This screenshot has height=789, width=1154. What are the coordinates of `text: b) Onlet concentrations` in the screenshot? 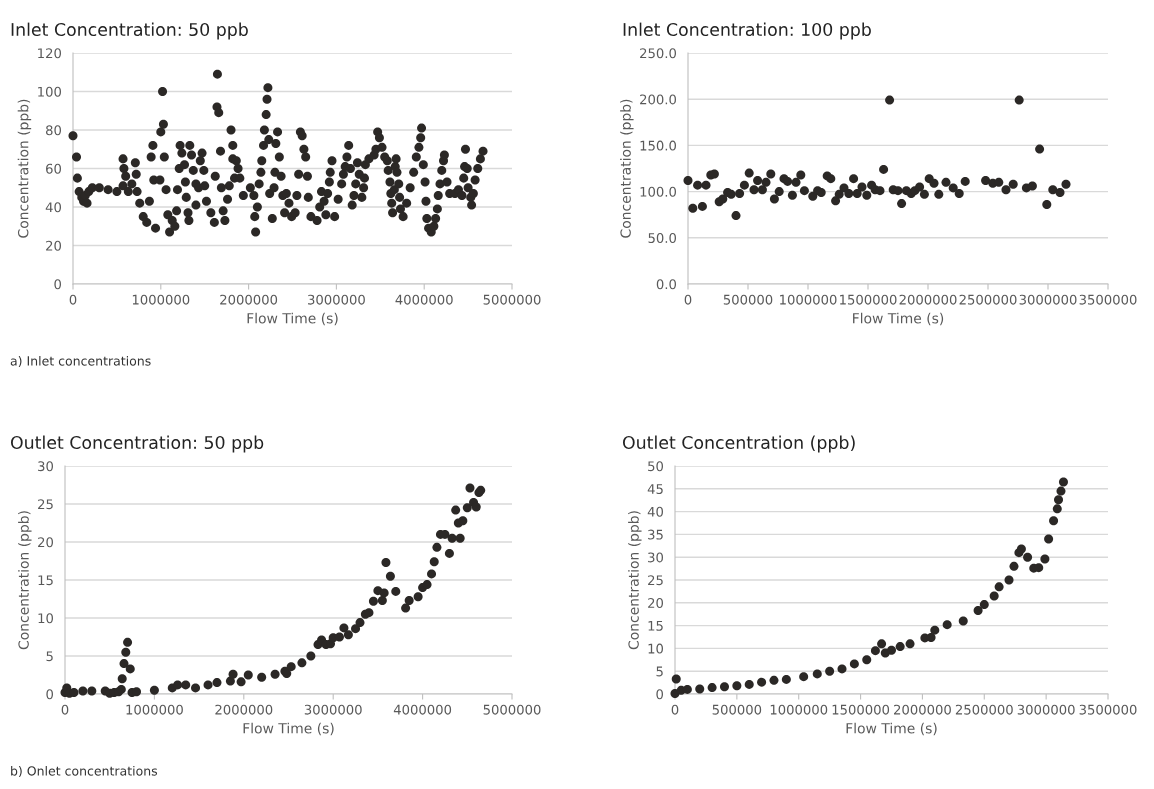 It's located at (84, 771).